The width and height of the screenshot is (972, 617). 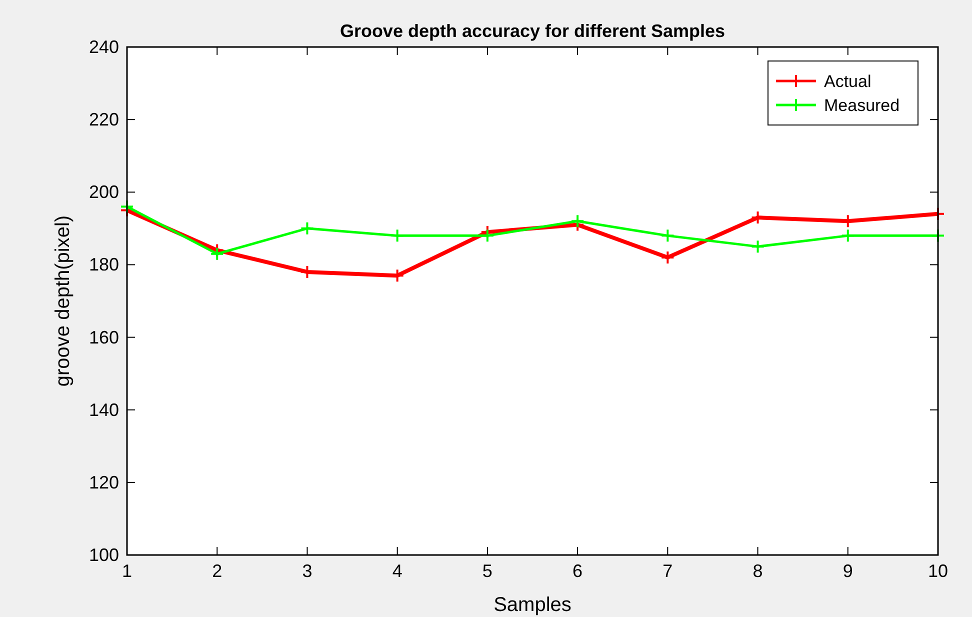 What do you see at coordinates (533, 605) in the screenshot?
I see `x-axis-title: Samples` at bounding box center [533, 605].